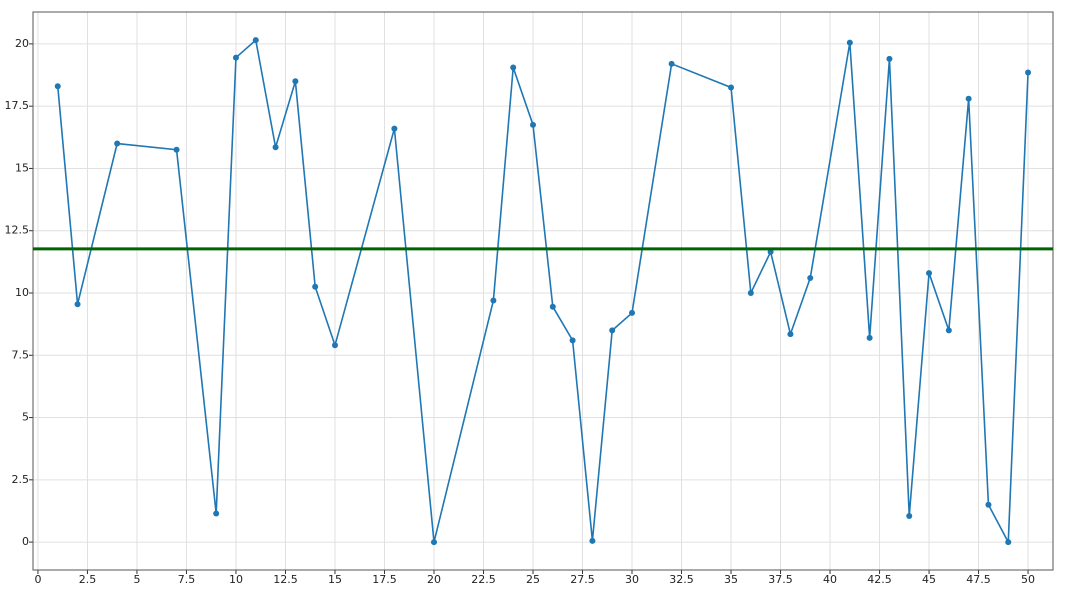  What do you see at coordinates (21, 354) in the screenshot?
I see `y-tick-label: 7.5` at bounding box center [21, 354].